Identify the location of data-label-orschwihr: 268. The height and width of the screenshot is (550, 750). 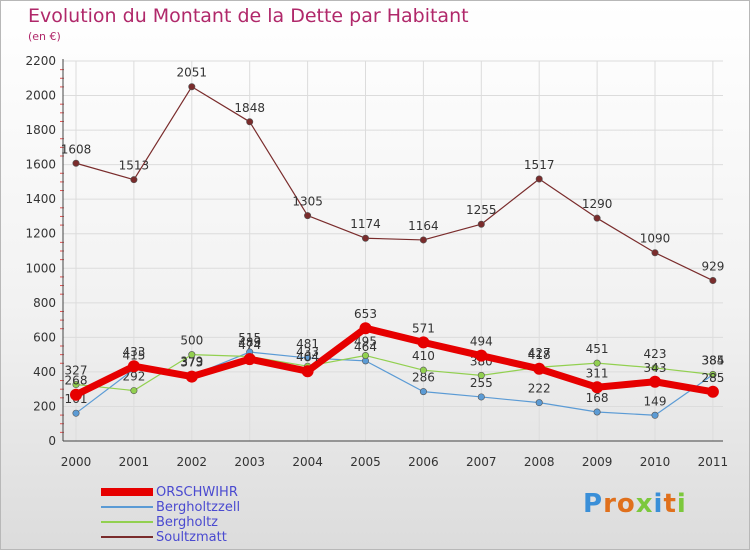
(76, 381).